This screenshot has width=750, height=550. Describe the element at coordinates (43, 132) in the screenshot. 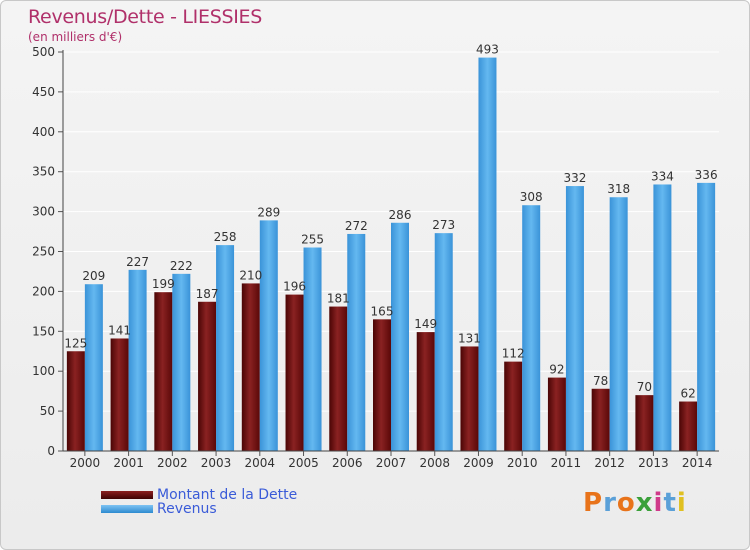

I see `y-tick-label: 400` at that location.